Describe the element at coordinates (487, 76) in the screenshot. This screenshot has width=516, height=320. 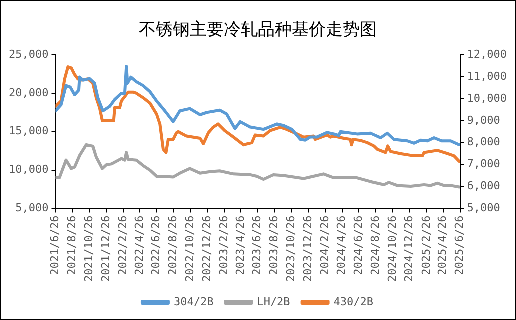
I see `y2-tick-label: 11,000` at that location.